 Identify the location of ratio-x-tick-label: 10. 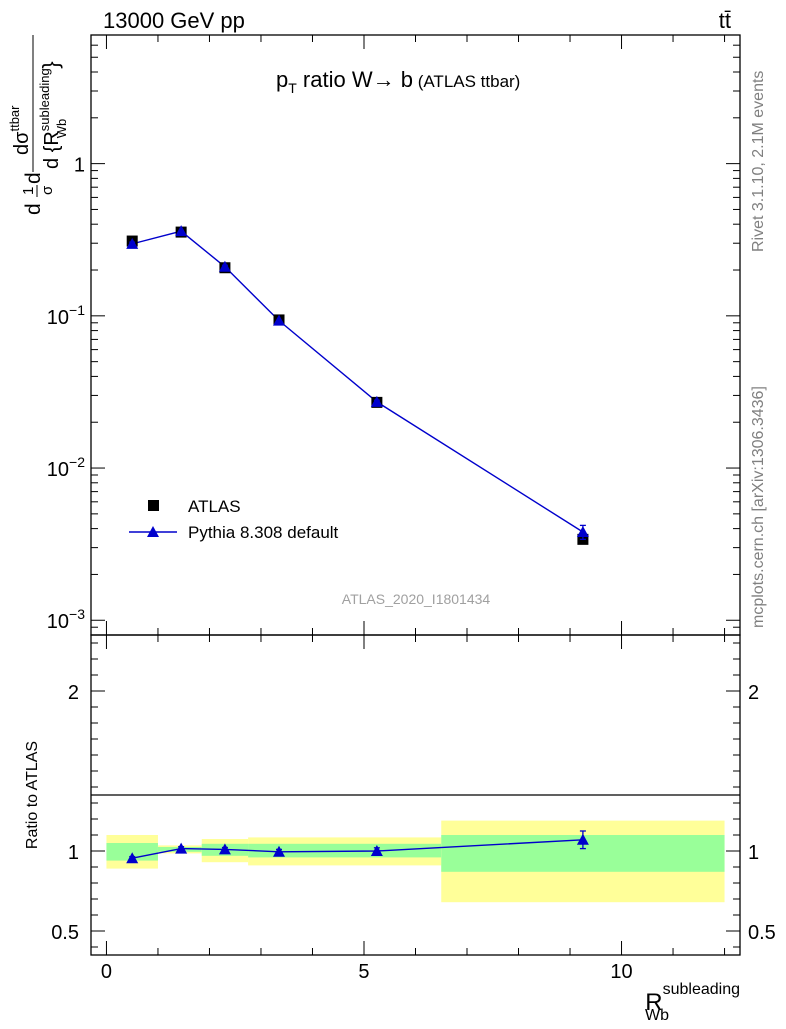
(621, 972).